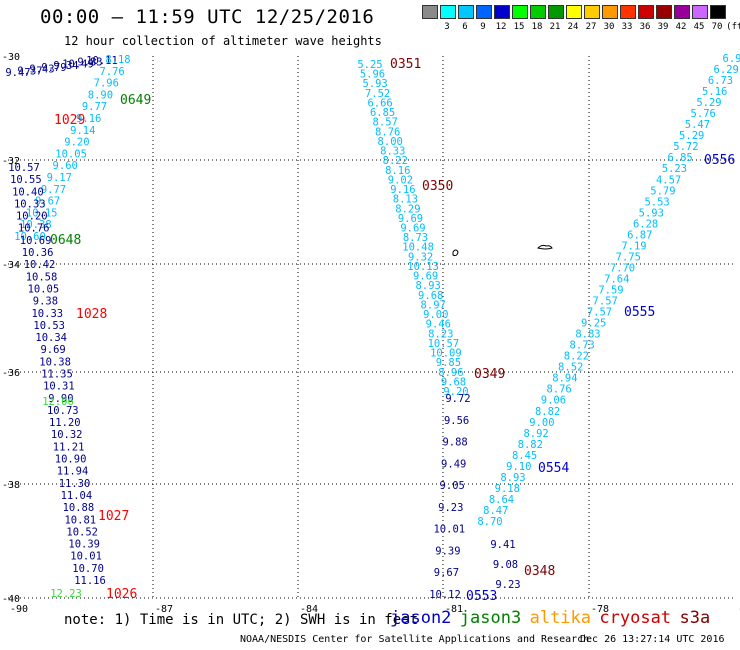  Describe the element at coordinates (392, 152) in the screenshot. I see `wave-height-value: 8.33` at that location.